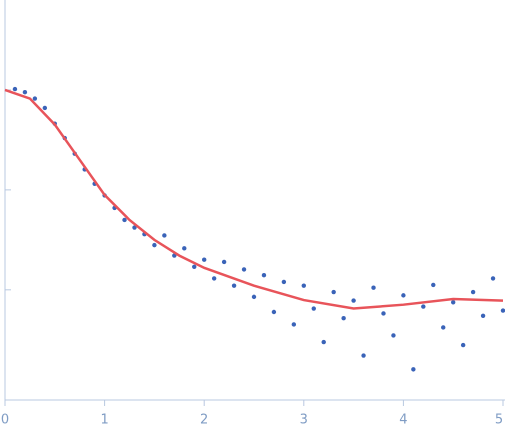 The height and width of the screenshot is (438, 505). I want to click on x-tick-label: 0, so click(5, 420).